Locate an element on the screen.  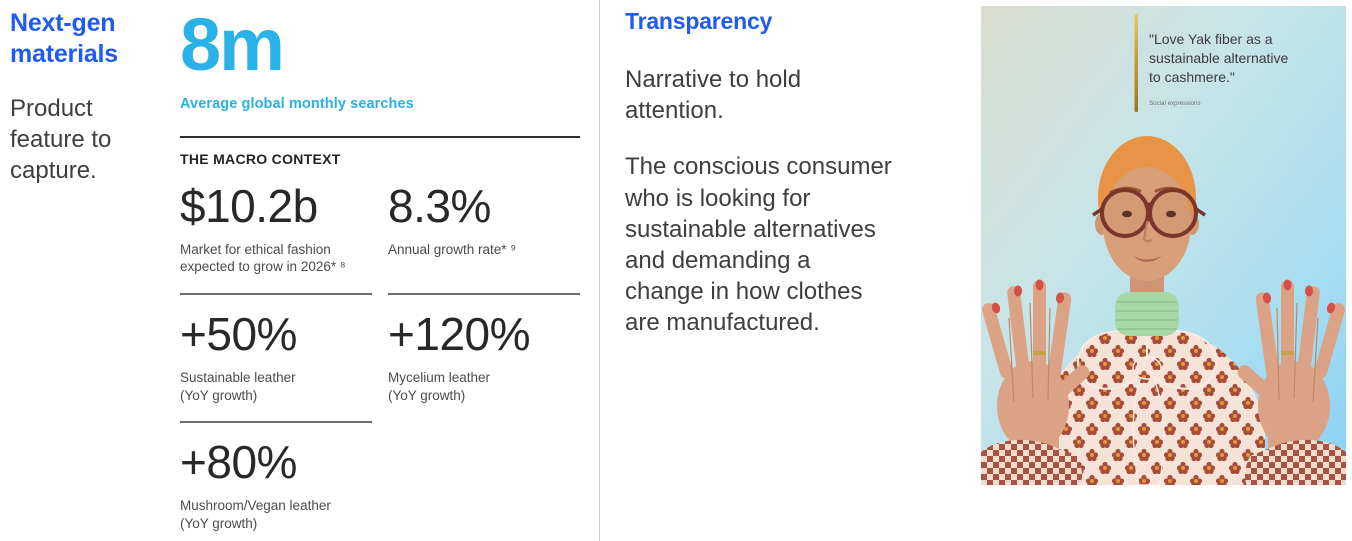
stat-sustainable-leather: +50% Sustainable leather (YoY growth) is located at coordinates (284, 356).